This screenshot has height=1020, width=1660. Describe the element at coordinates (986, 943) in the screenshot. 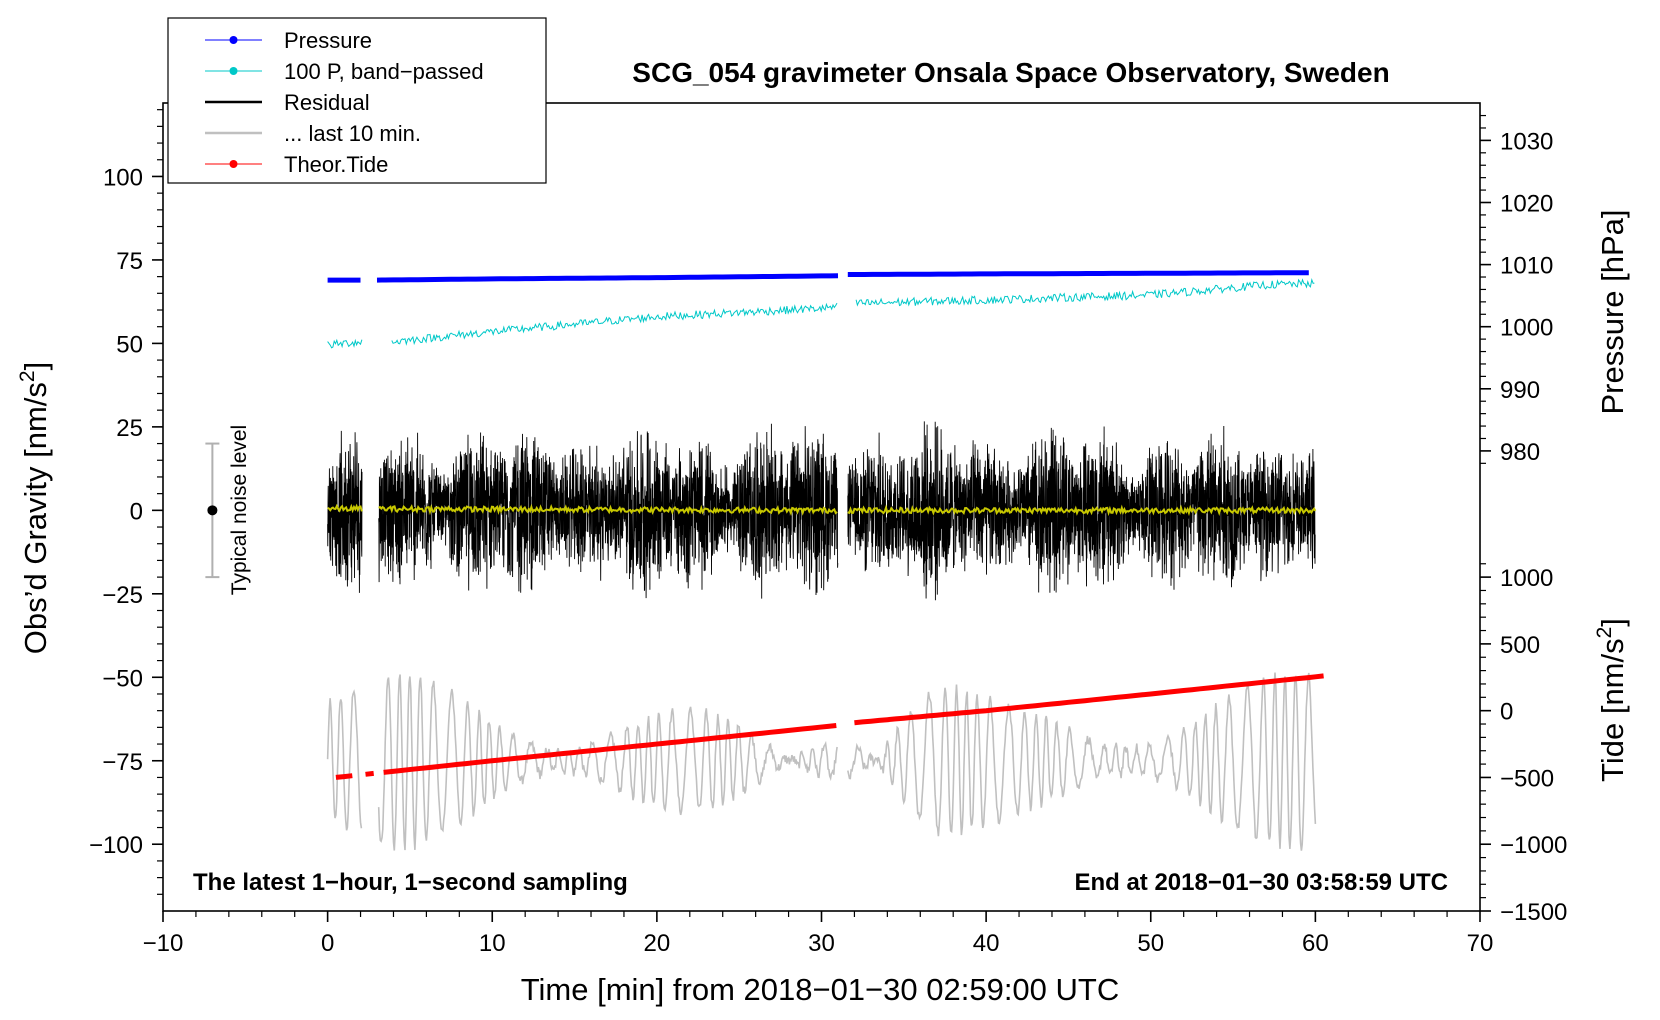

I see `x-tick-label-5: 40` at that location.